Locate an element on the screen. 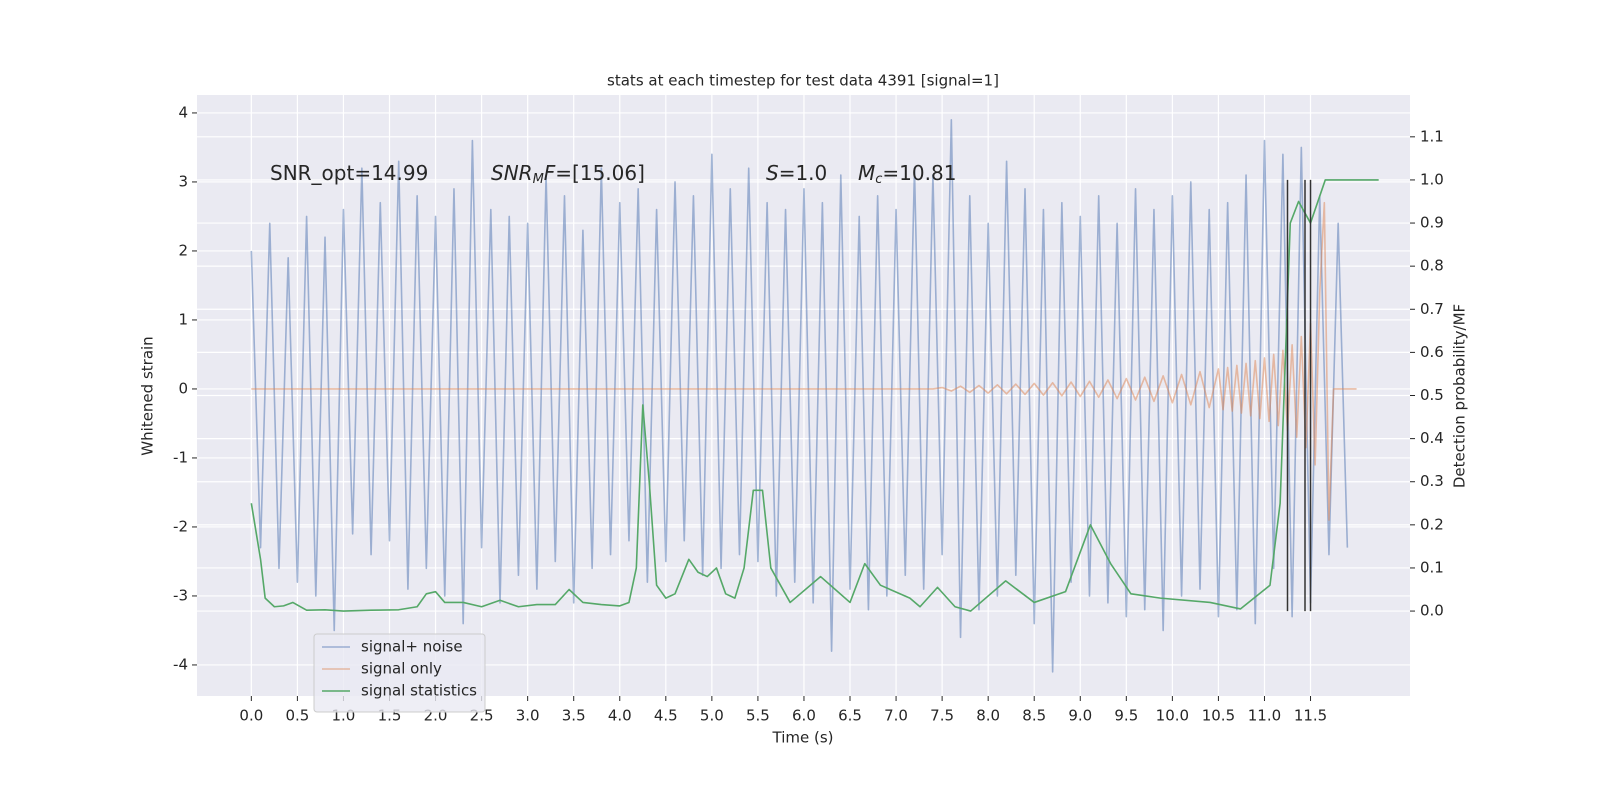 This screenshot has height=800, width=1600. annotation: SNRMF=[15.06] is located at coordinates (568, 174).